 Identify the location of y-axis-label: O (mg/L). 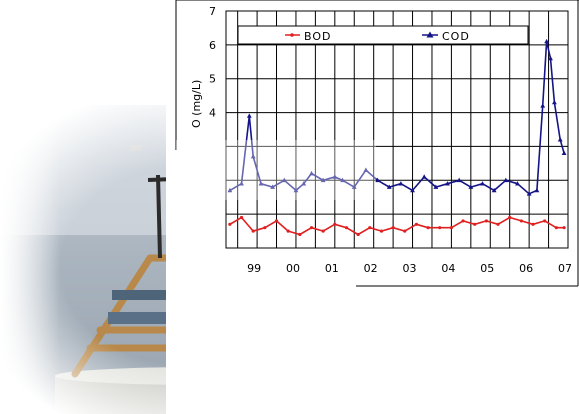
(196, 104).